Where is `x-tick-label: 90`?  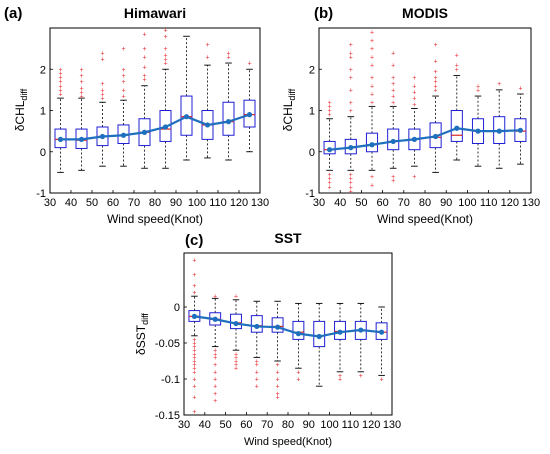 x-tick-label: 90 is located at coordinates (176, 203).